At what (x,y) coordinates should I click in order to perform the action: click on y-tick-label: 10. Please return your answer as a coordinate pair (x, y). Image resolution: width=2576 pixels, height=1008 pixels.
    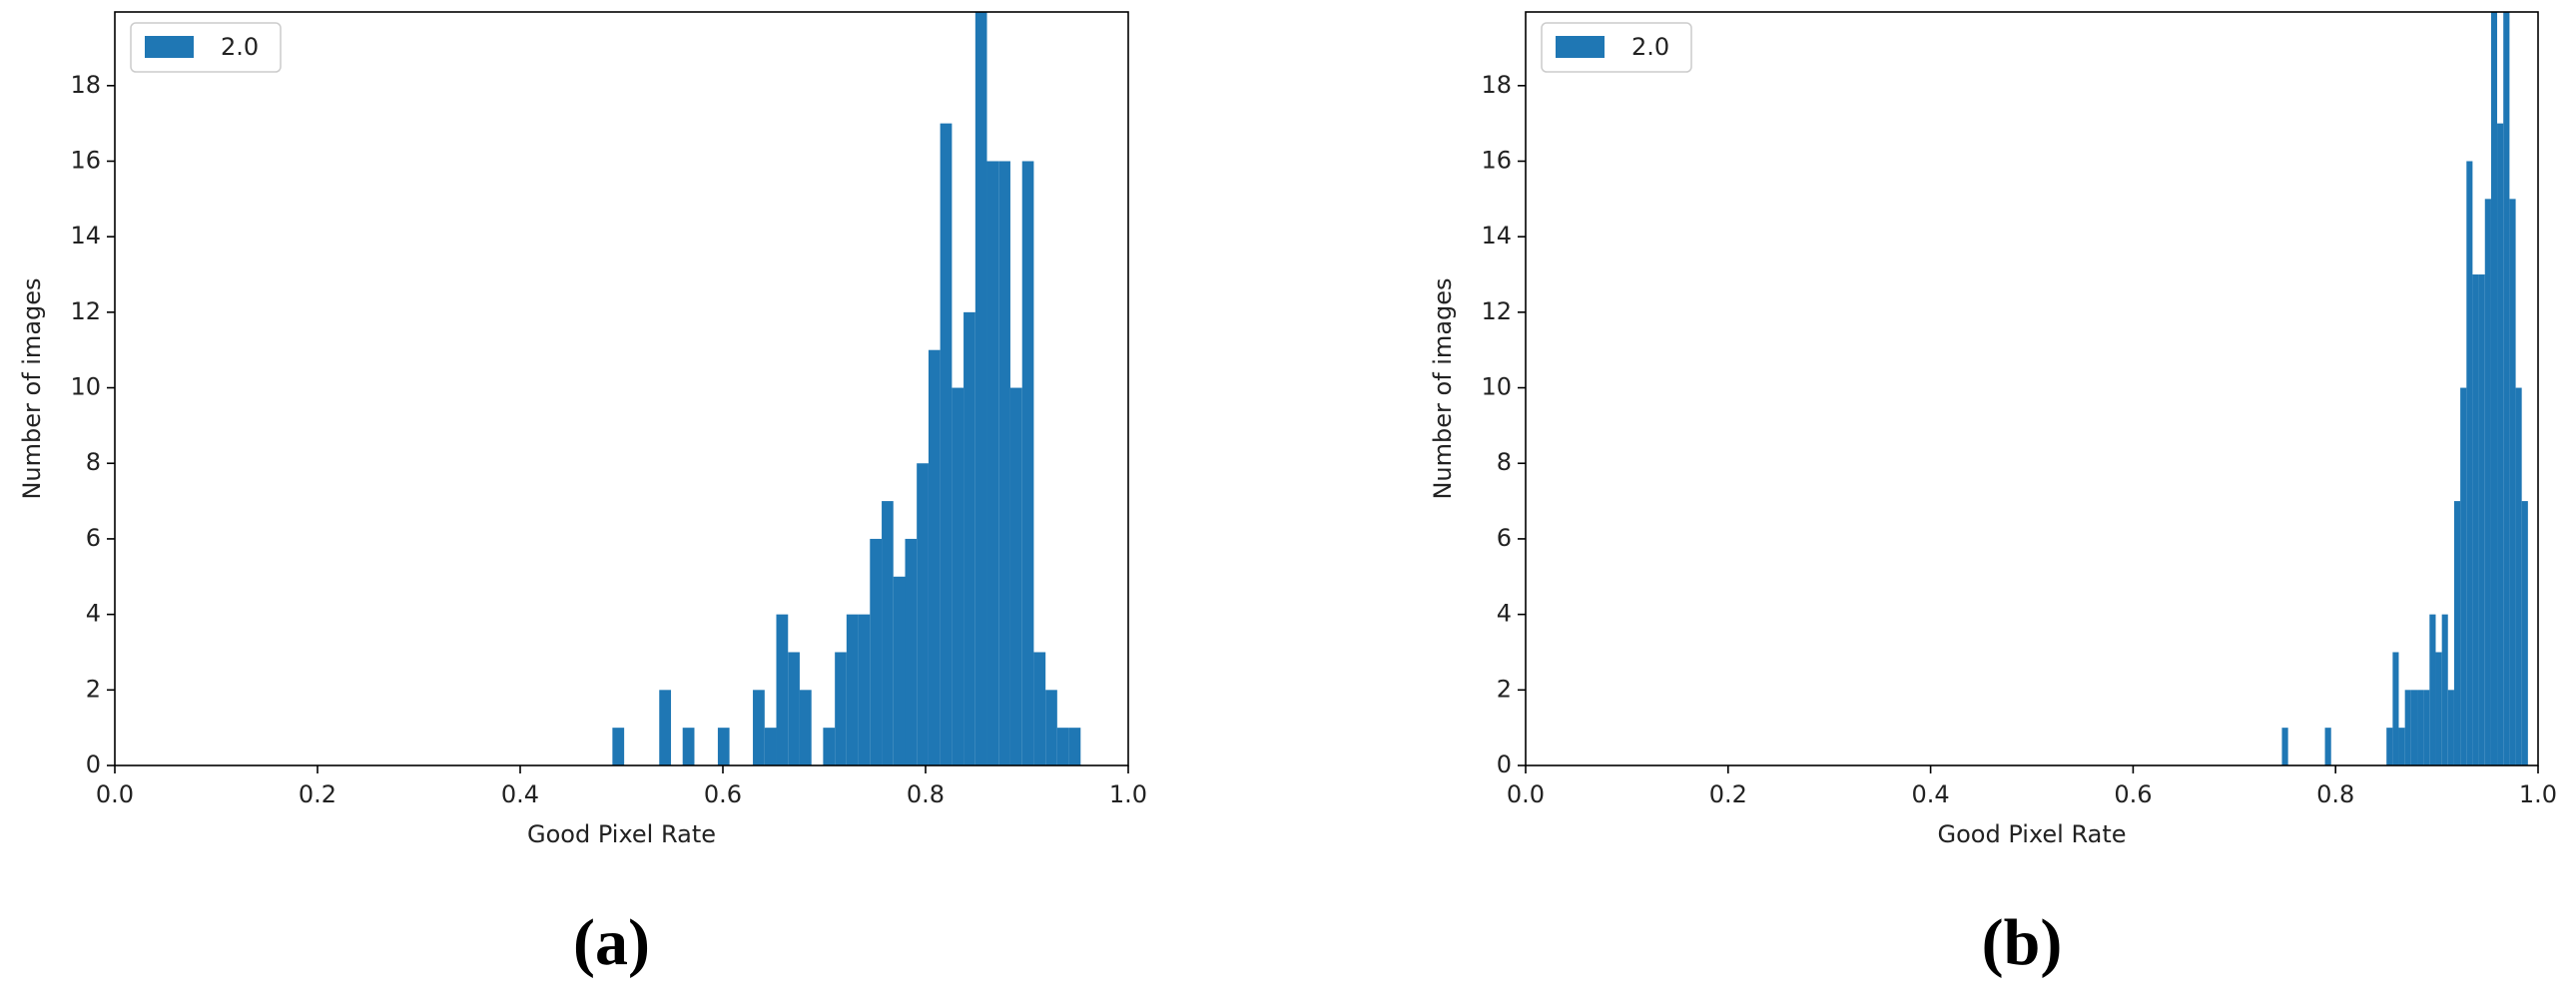
    Looking at the image, I should click on (85, 387).